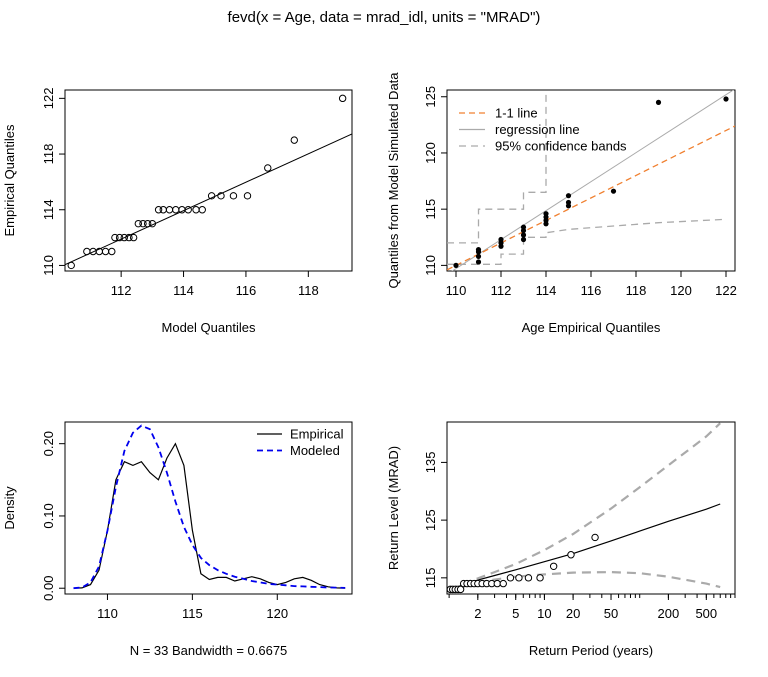  I want to click on one-to-one-line, so click(591, 198).